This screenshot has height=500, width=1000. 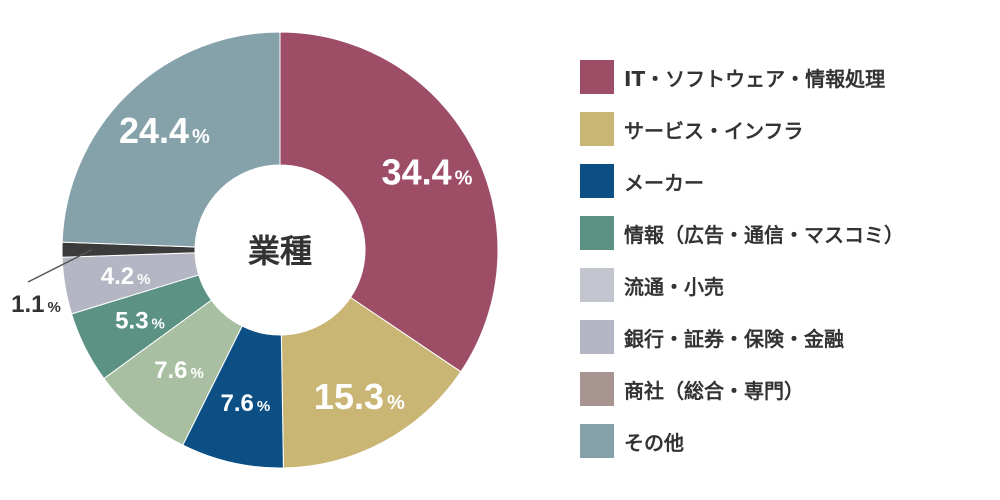 What do you see at coordinates (417, 171) in the screenshot?
I see `slice-value-0: 34.4` at bounding box center [417, 171].